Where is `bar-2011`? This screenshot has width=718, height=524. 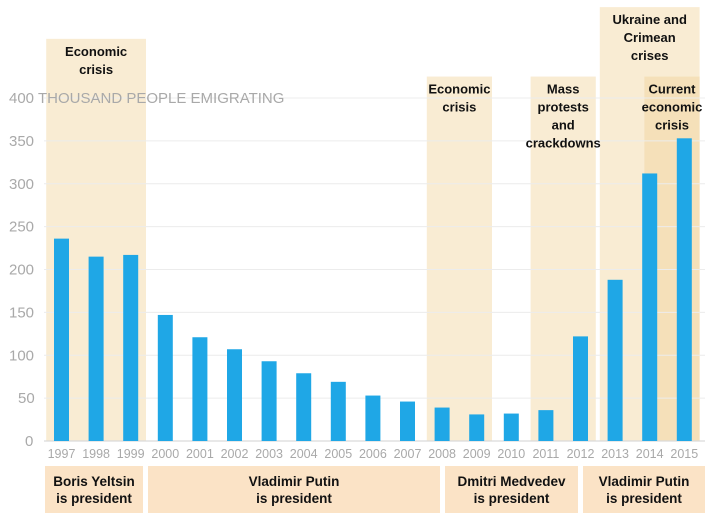
bar-2011 is located at coordinates (546, 425).